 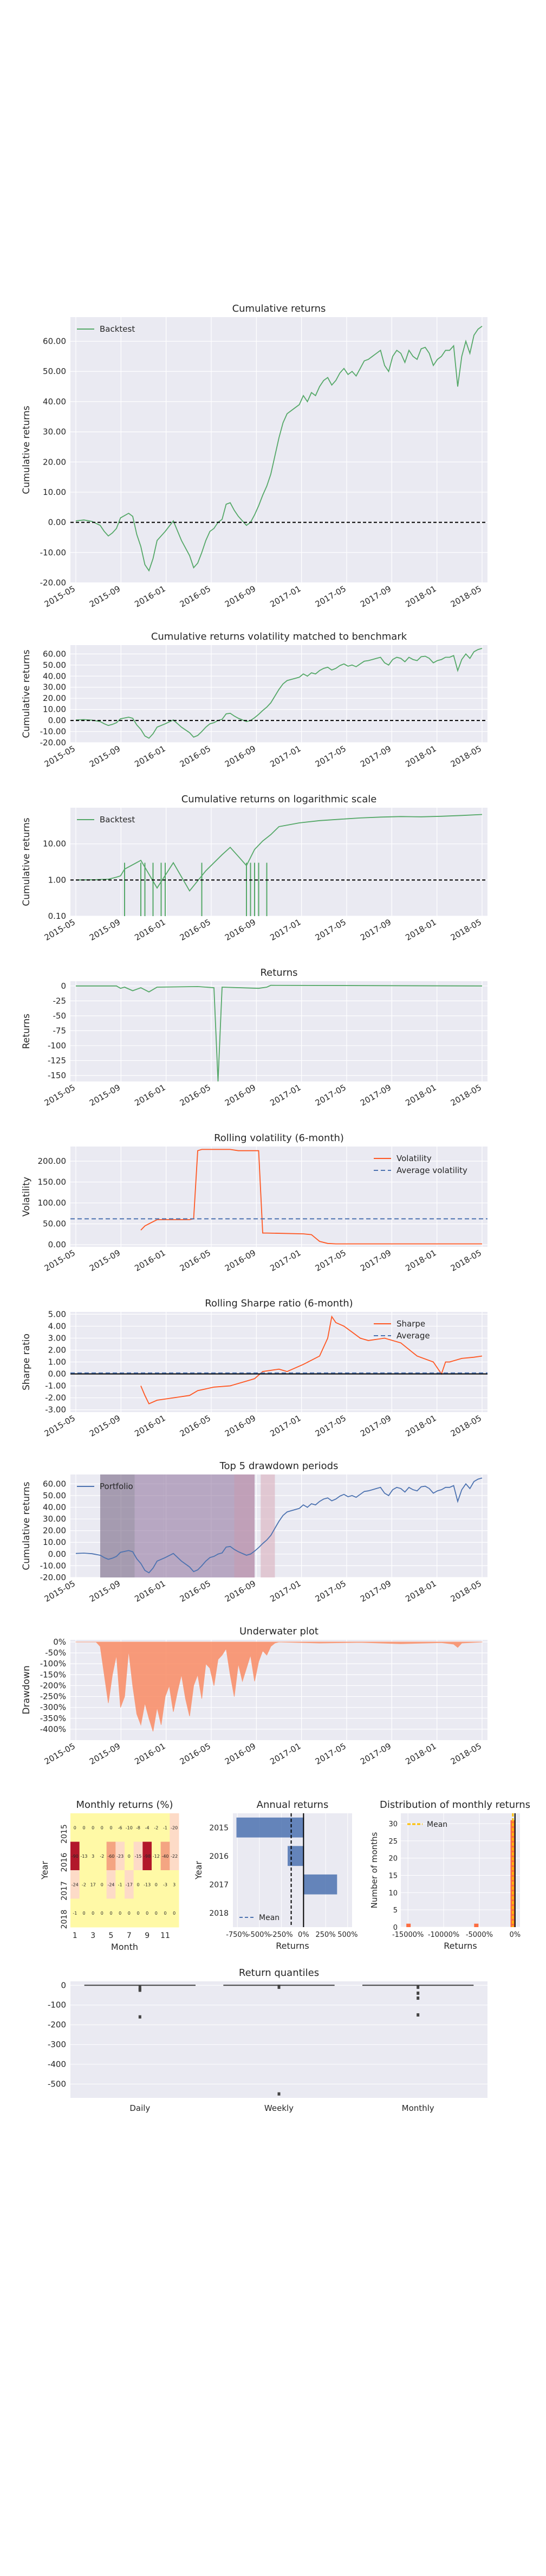 I want to click on x-tick-label: 2016-01, so click(x=150, y=1591).